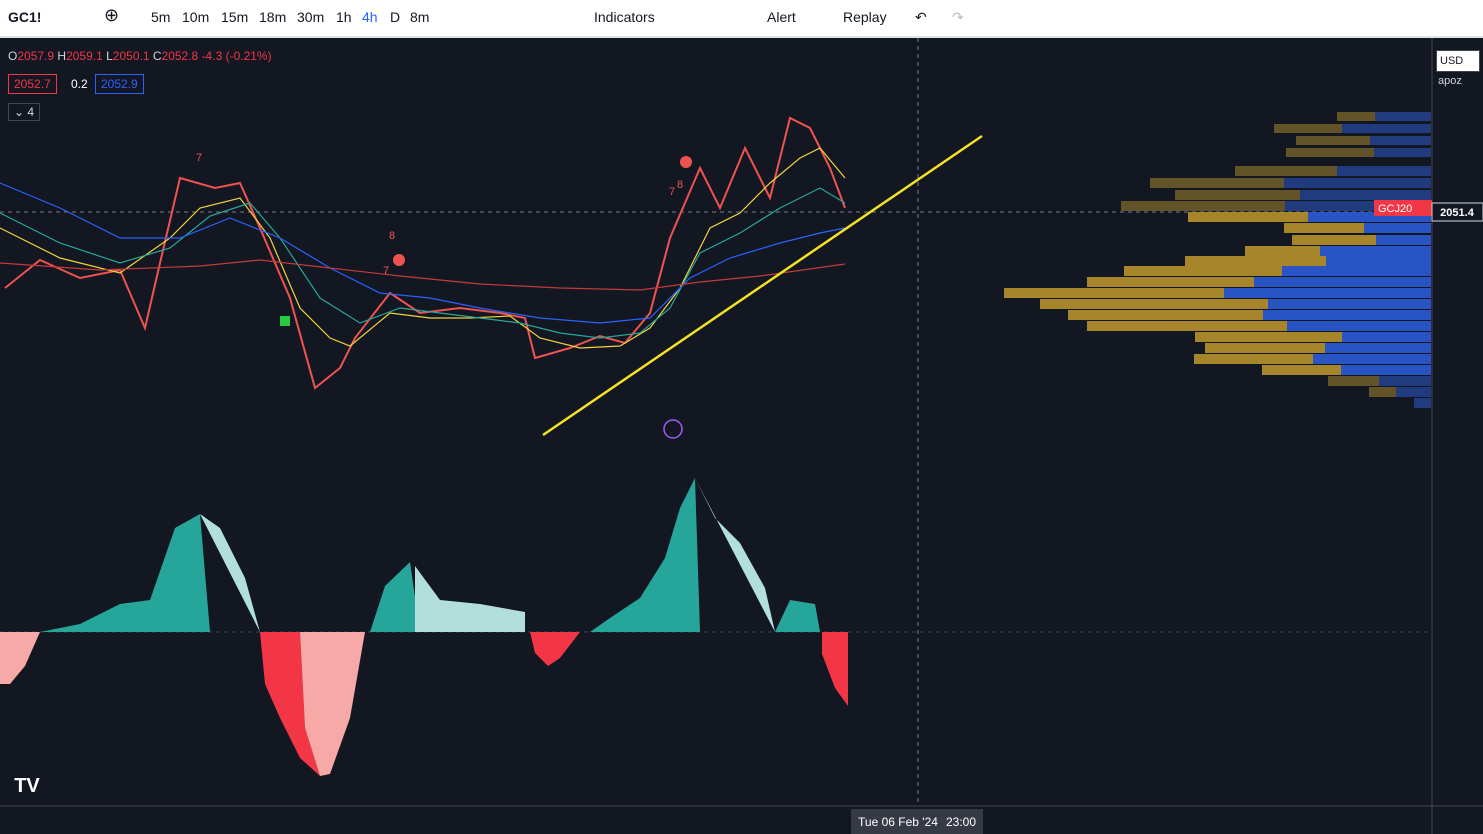  I want to click on time-tag, so click(917, 821).